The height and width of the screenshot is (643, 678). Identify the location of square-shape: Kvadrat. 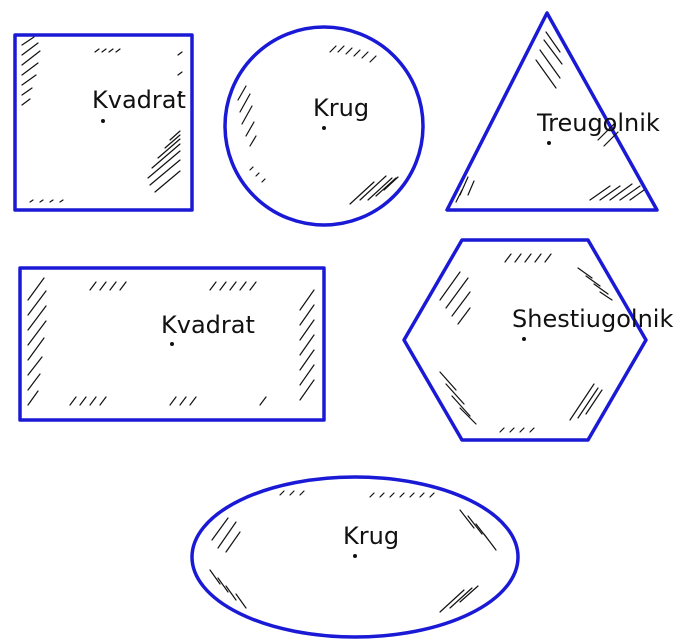
(103, 122).